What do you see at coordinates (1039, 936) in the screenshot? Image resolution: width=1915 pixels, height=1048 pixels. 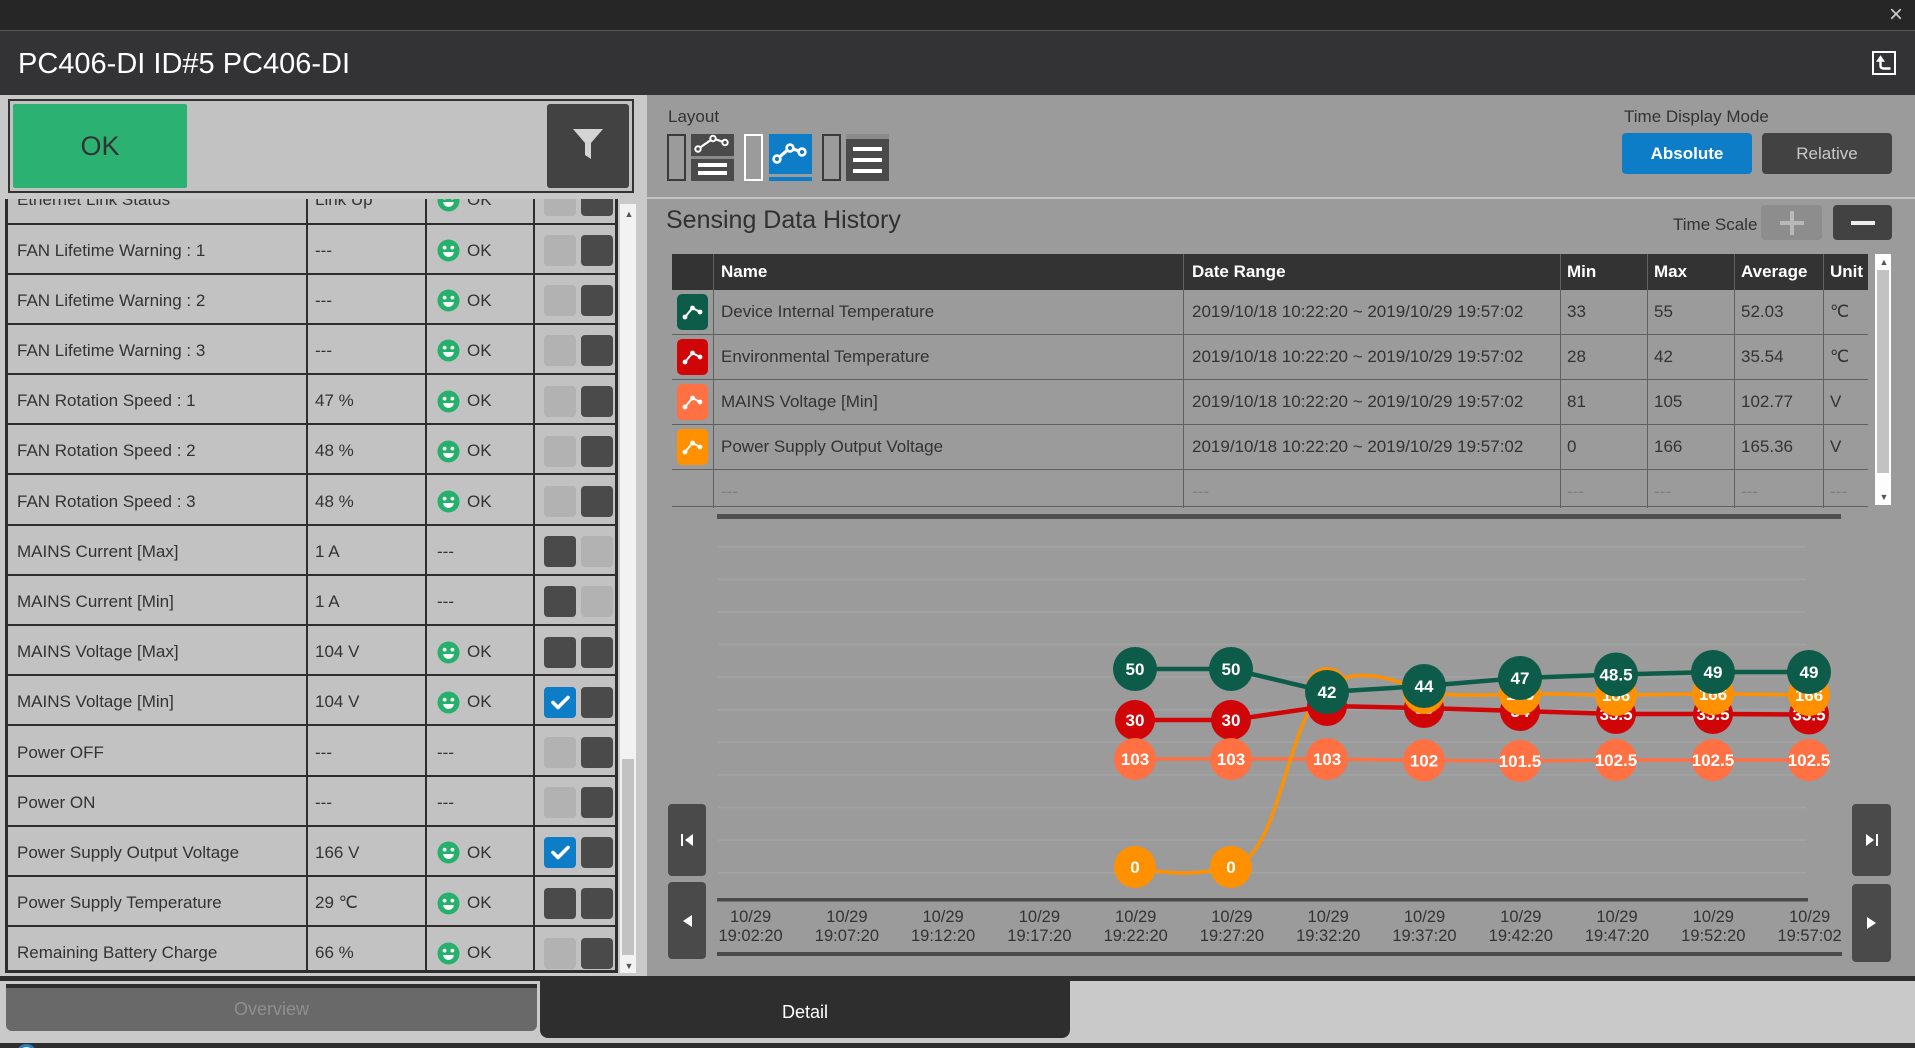 I see `svg-text: 19:17:20` at bounding box center [1039, 936].